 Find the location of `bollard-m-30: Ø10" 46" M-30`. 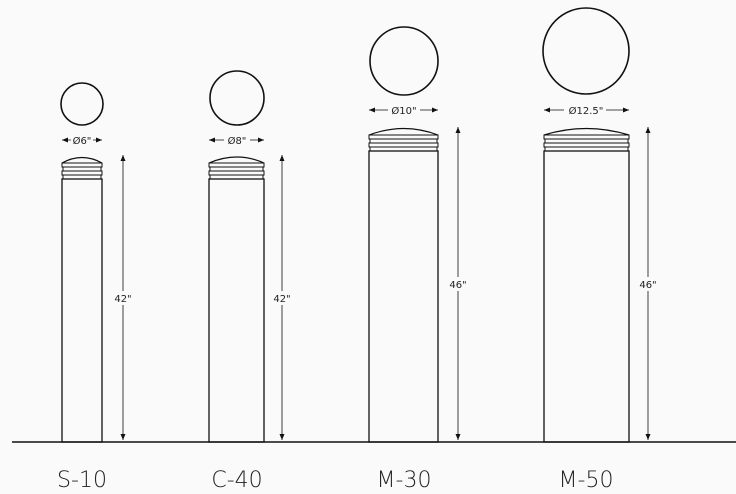

bollard-m-30: Ø10" 46" M-30 is located at coordinates (418, 259).